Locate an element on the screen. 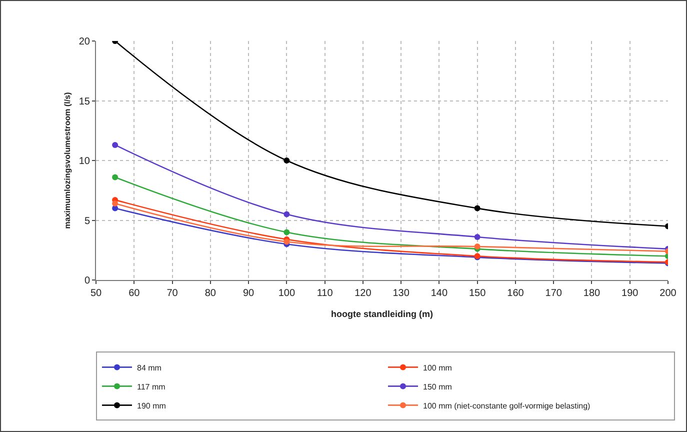  x-tick-label: 50 is located at coordinates (96, 293).